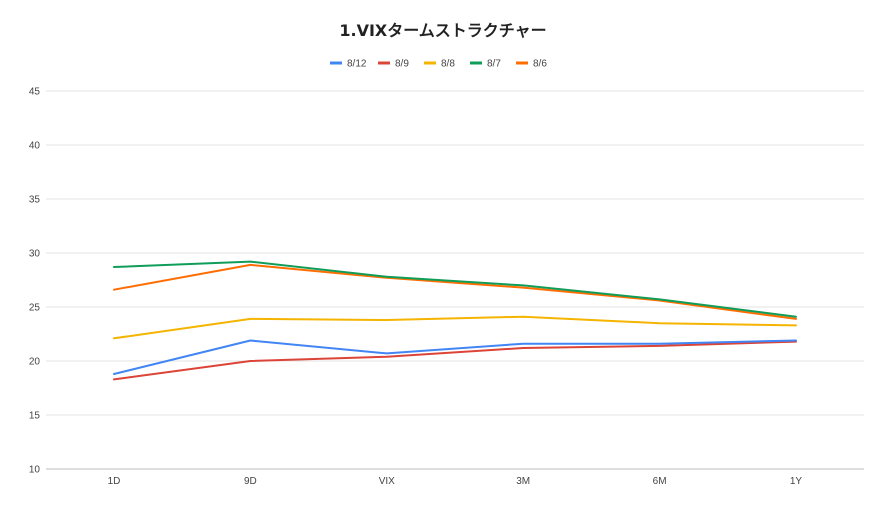  I want to click on legend-label: 8/6, so click(540, 64).